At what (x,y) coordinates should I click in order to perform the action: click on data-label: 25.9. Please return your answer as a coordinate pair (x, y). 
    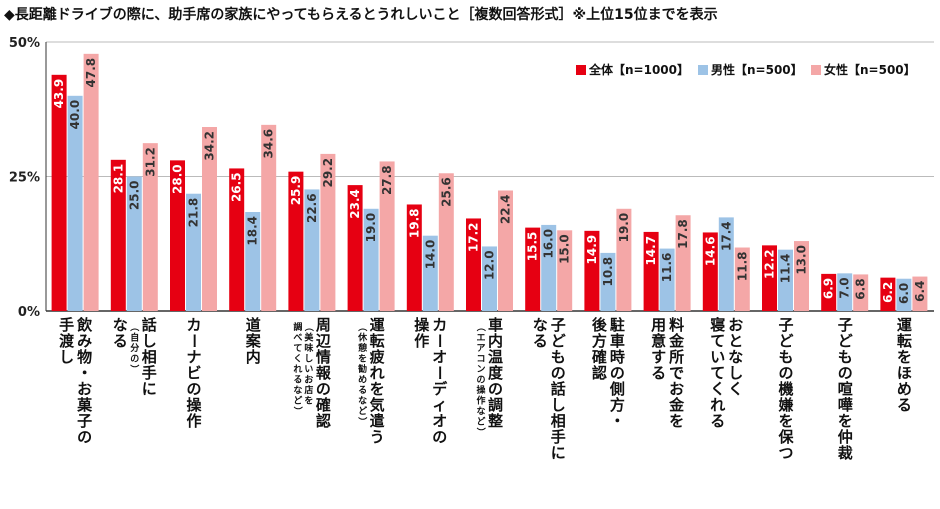
    Looking at the image, I should click on (296, 191).